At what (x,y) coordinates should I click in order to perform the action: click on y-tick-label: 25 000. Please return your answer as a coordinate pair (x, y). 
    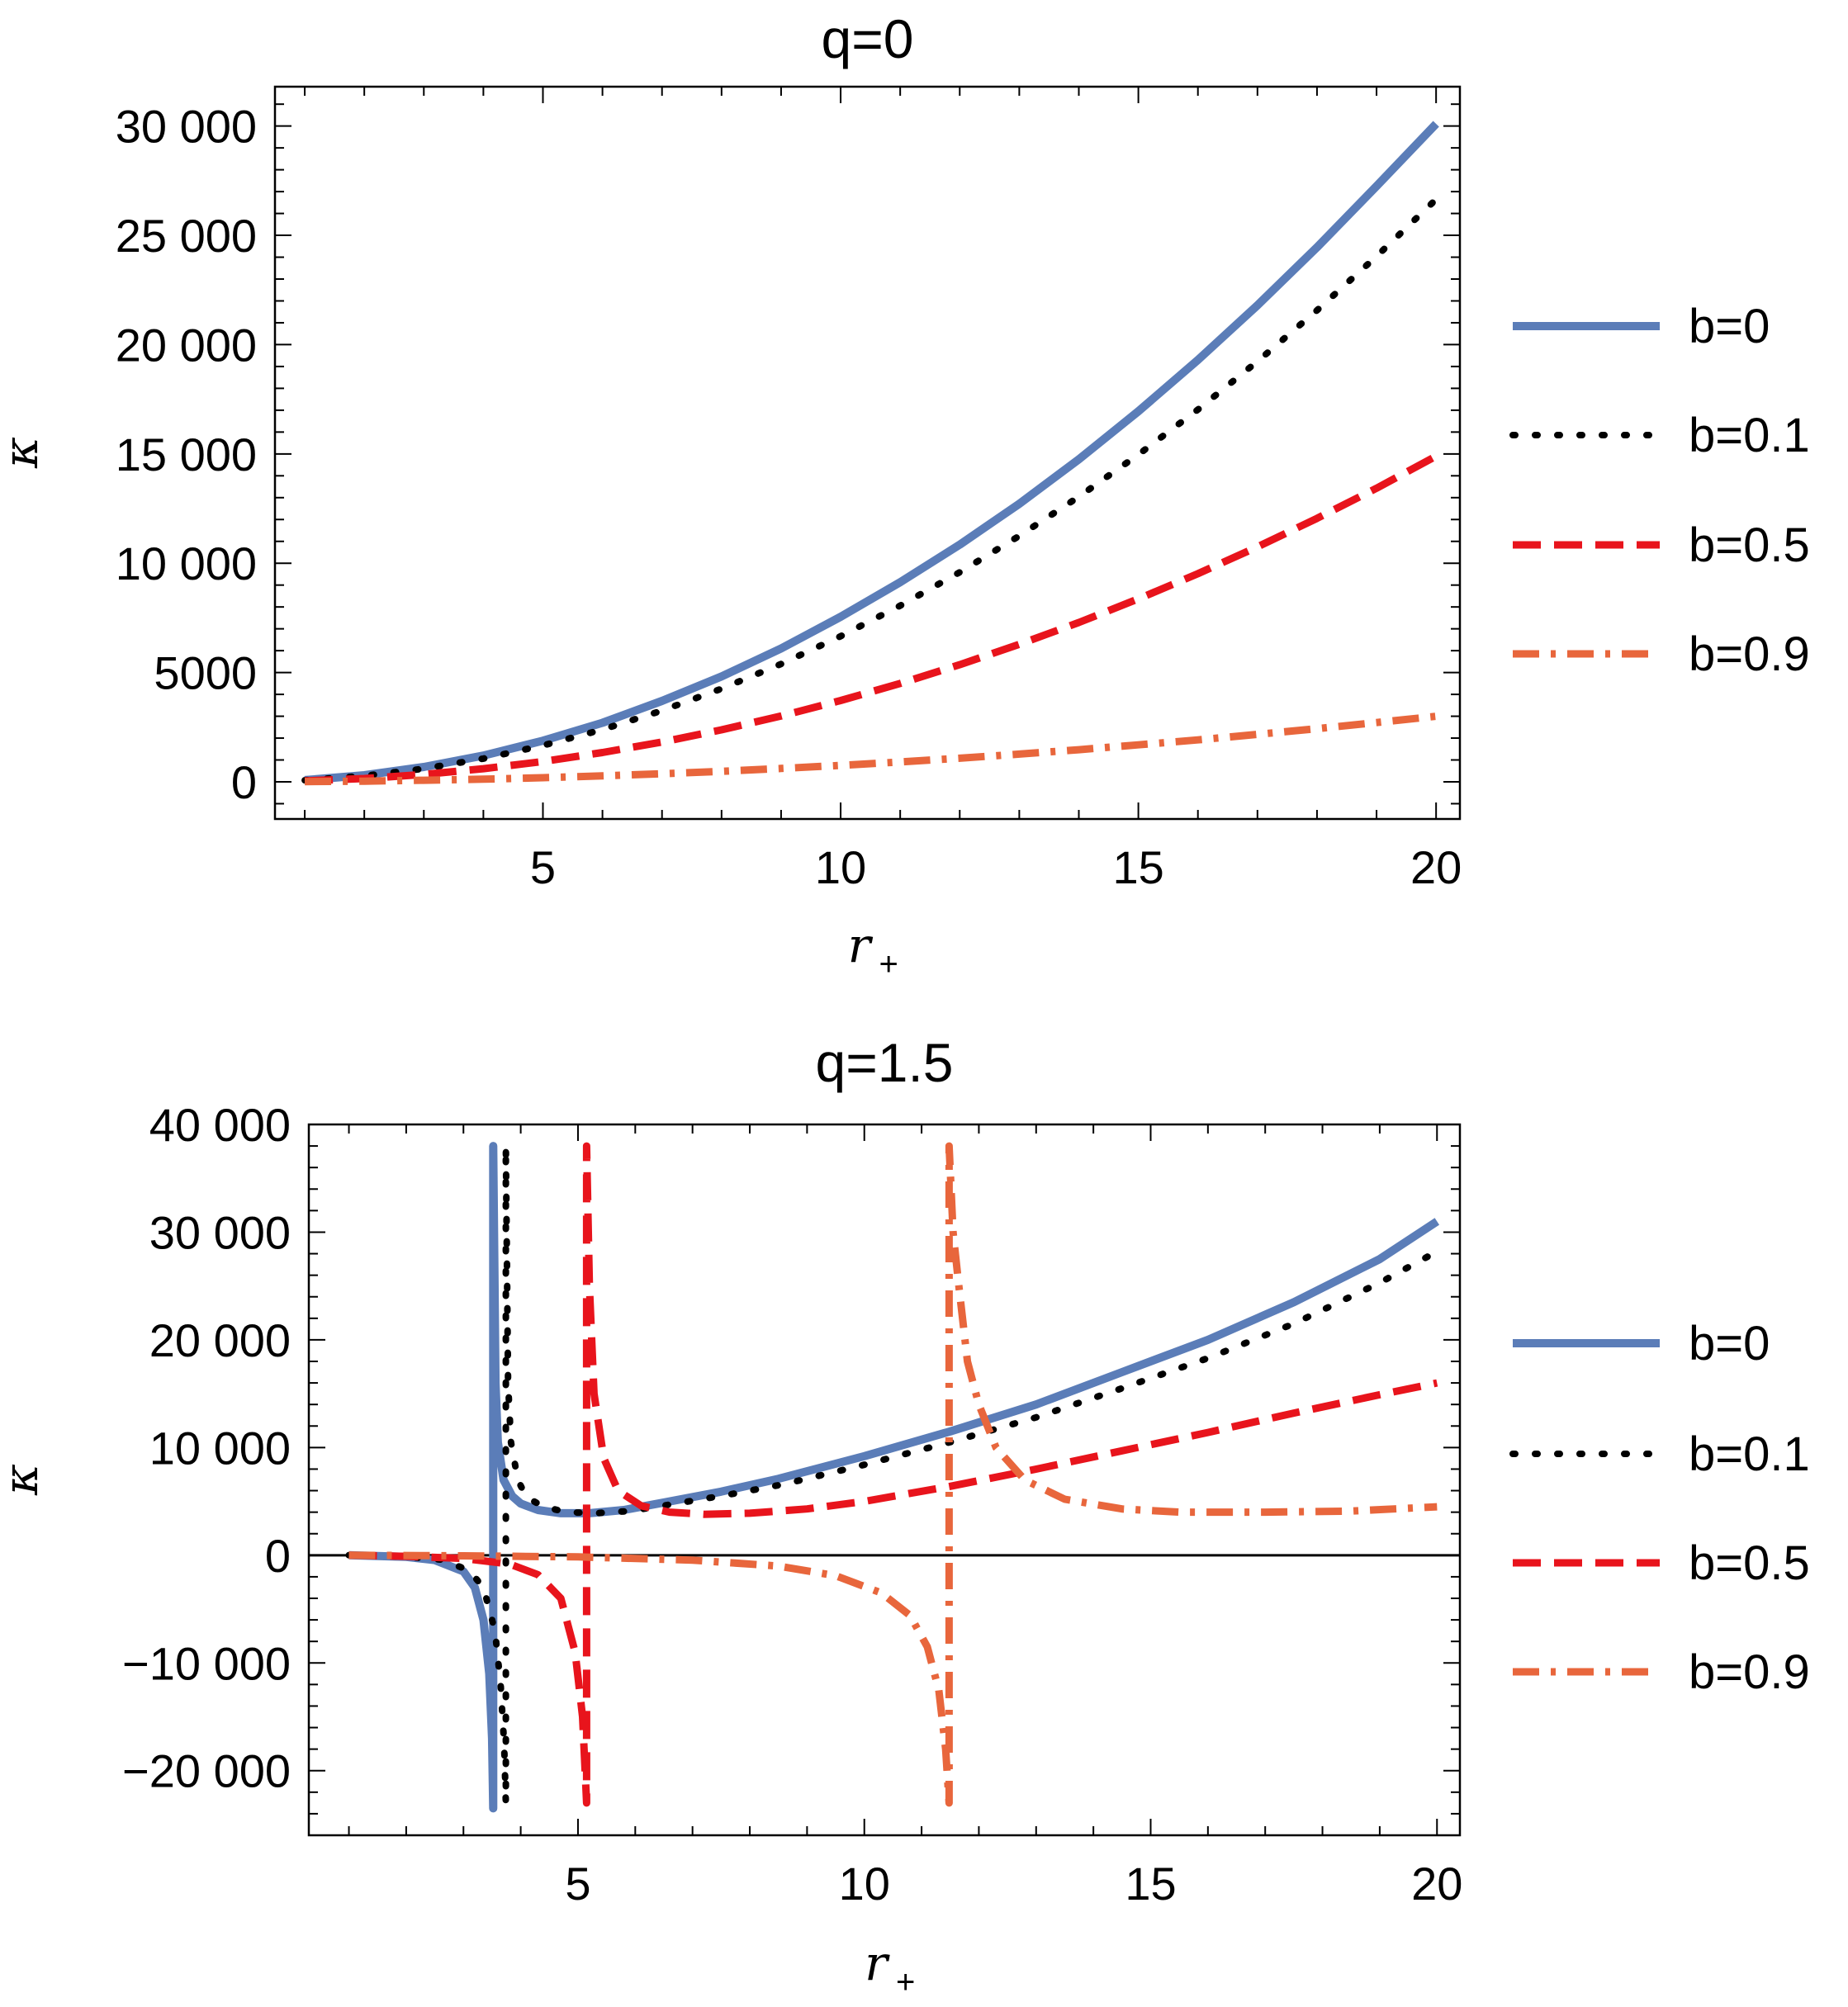
    Looking at the image, I should click on (187, 236).